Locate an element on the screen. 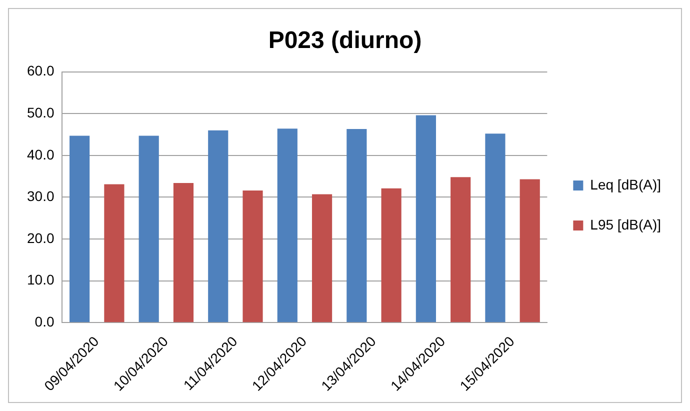 The width and height of the screenshot is (690, 411). y-tick-label: 0.0 is located at coordinates (44, 321).